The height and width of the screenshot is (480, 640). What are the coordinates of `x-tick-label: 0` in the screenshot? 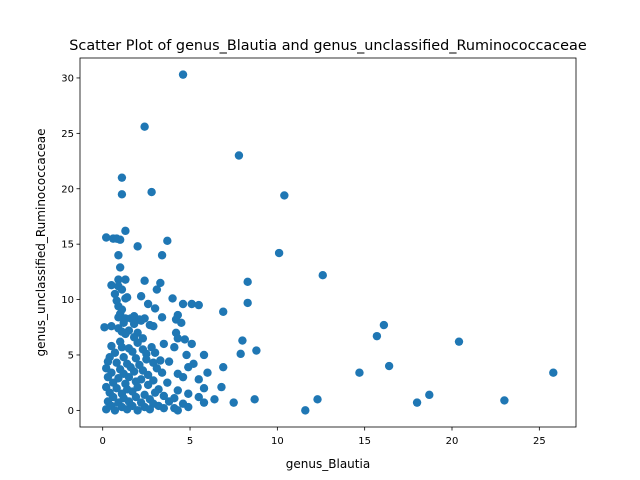 It's located at (103, 441).